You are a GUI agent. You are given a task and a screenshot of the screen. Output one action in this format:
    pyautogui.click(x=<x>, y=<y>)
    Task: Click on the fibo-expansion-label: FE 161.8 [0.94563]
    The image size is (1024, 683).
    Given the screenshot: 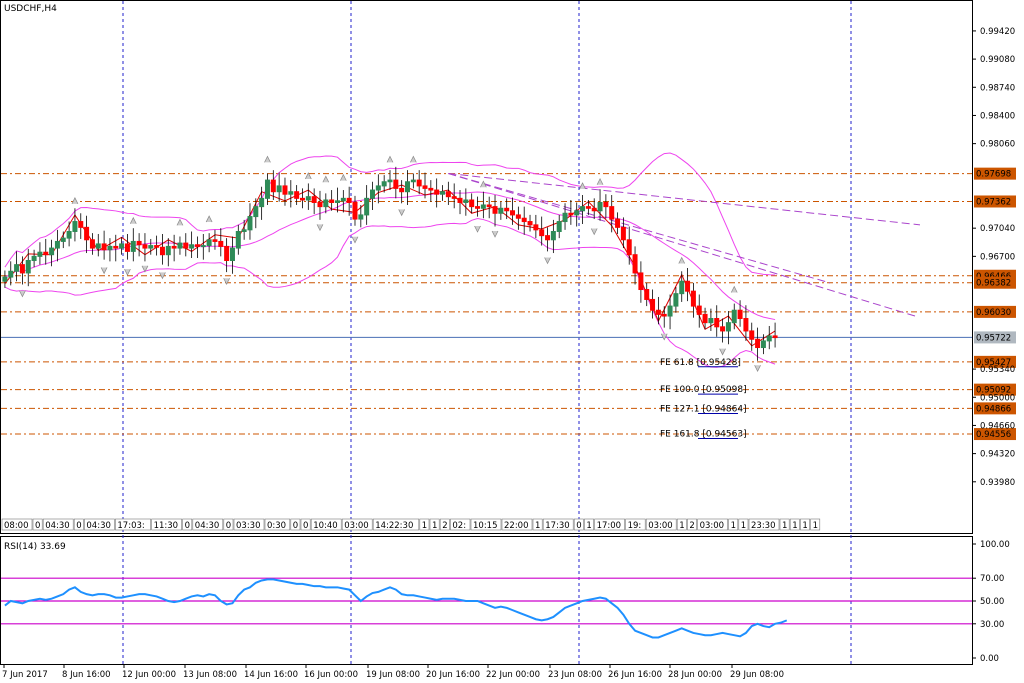 What is the action you would take?
    pyautogui.click(x=703, y=434)
    